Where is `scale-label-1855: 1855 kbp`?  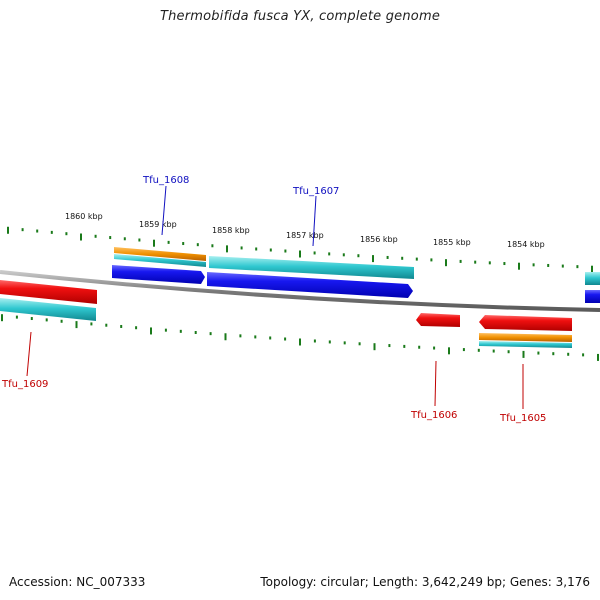
scale-label-1855: 1855 kbp is located at coordinates (452, 242).